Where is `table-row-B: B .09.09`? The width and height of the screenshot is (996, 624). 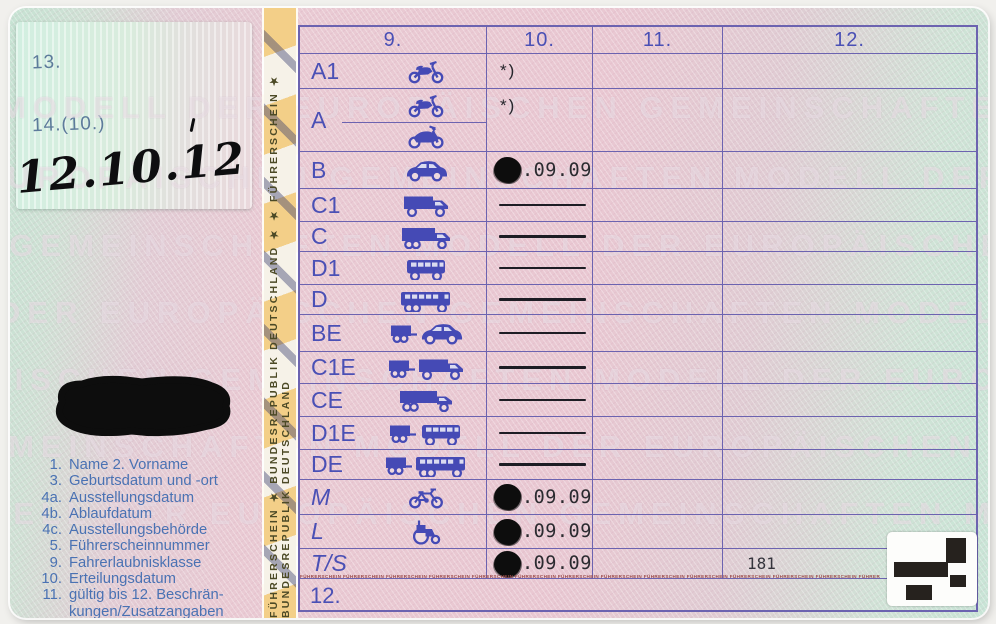 table-row-B: B .09.09 is located at coordinates (638, 169).